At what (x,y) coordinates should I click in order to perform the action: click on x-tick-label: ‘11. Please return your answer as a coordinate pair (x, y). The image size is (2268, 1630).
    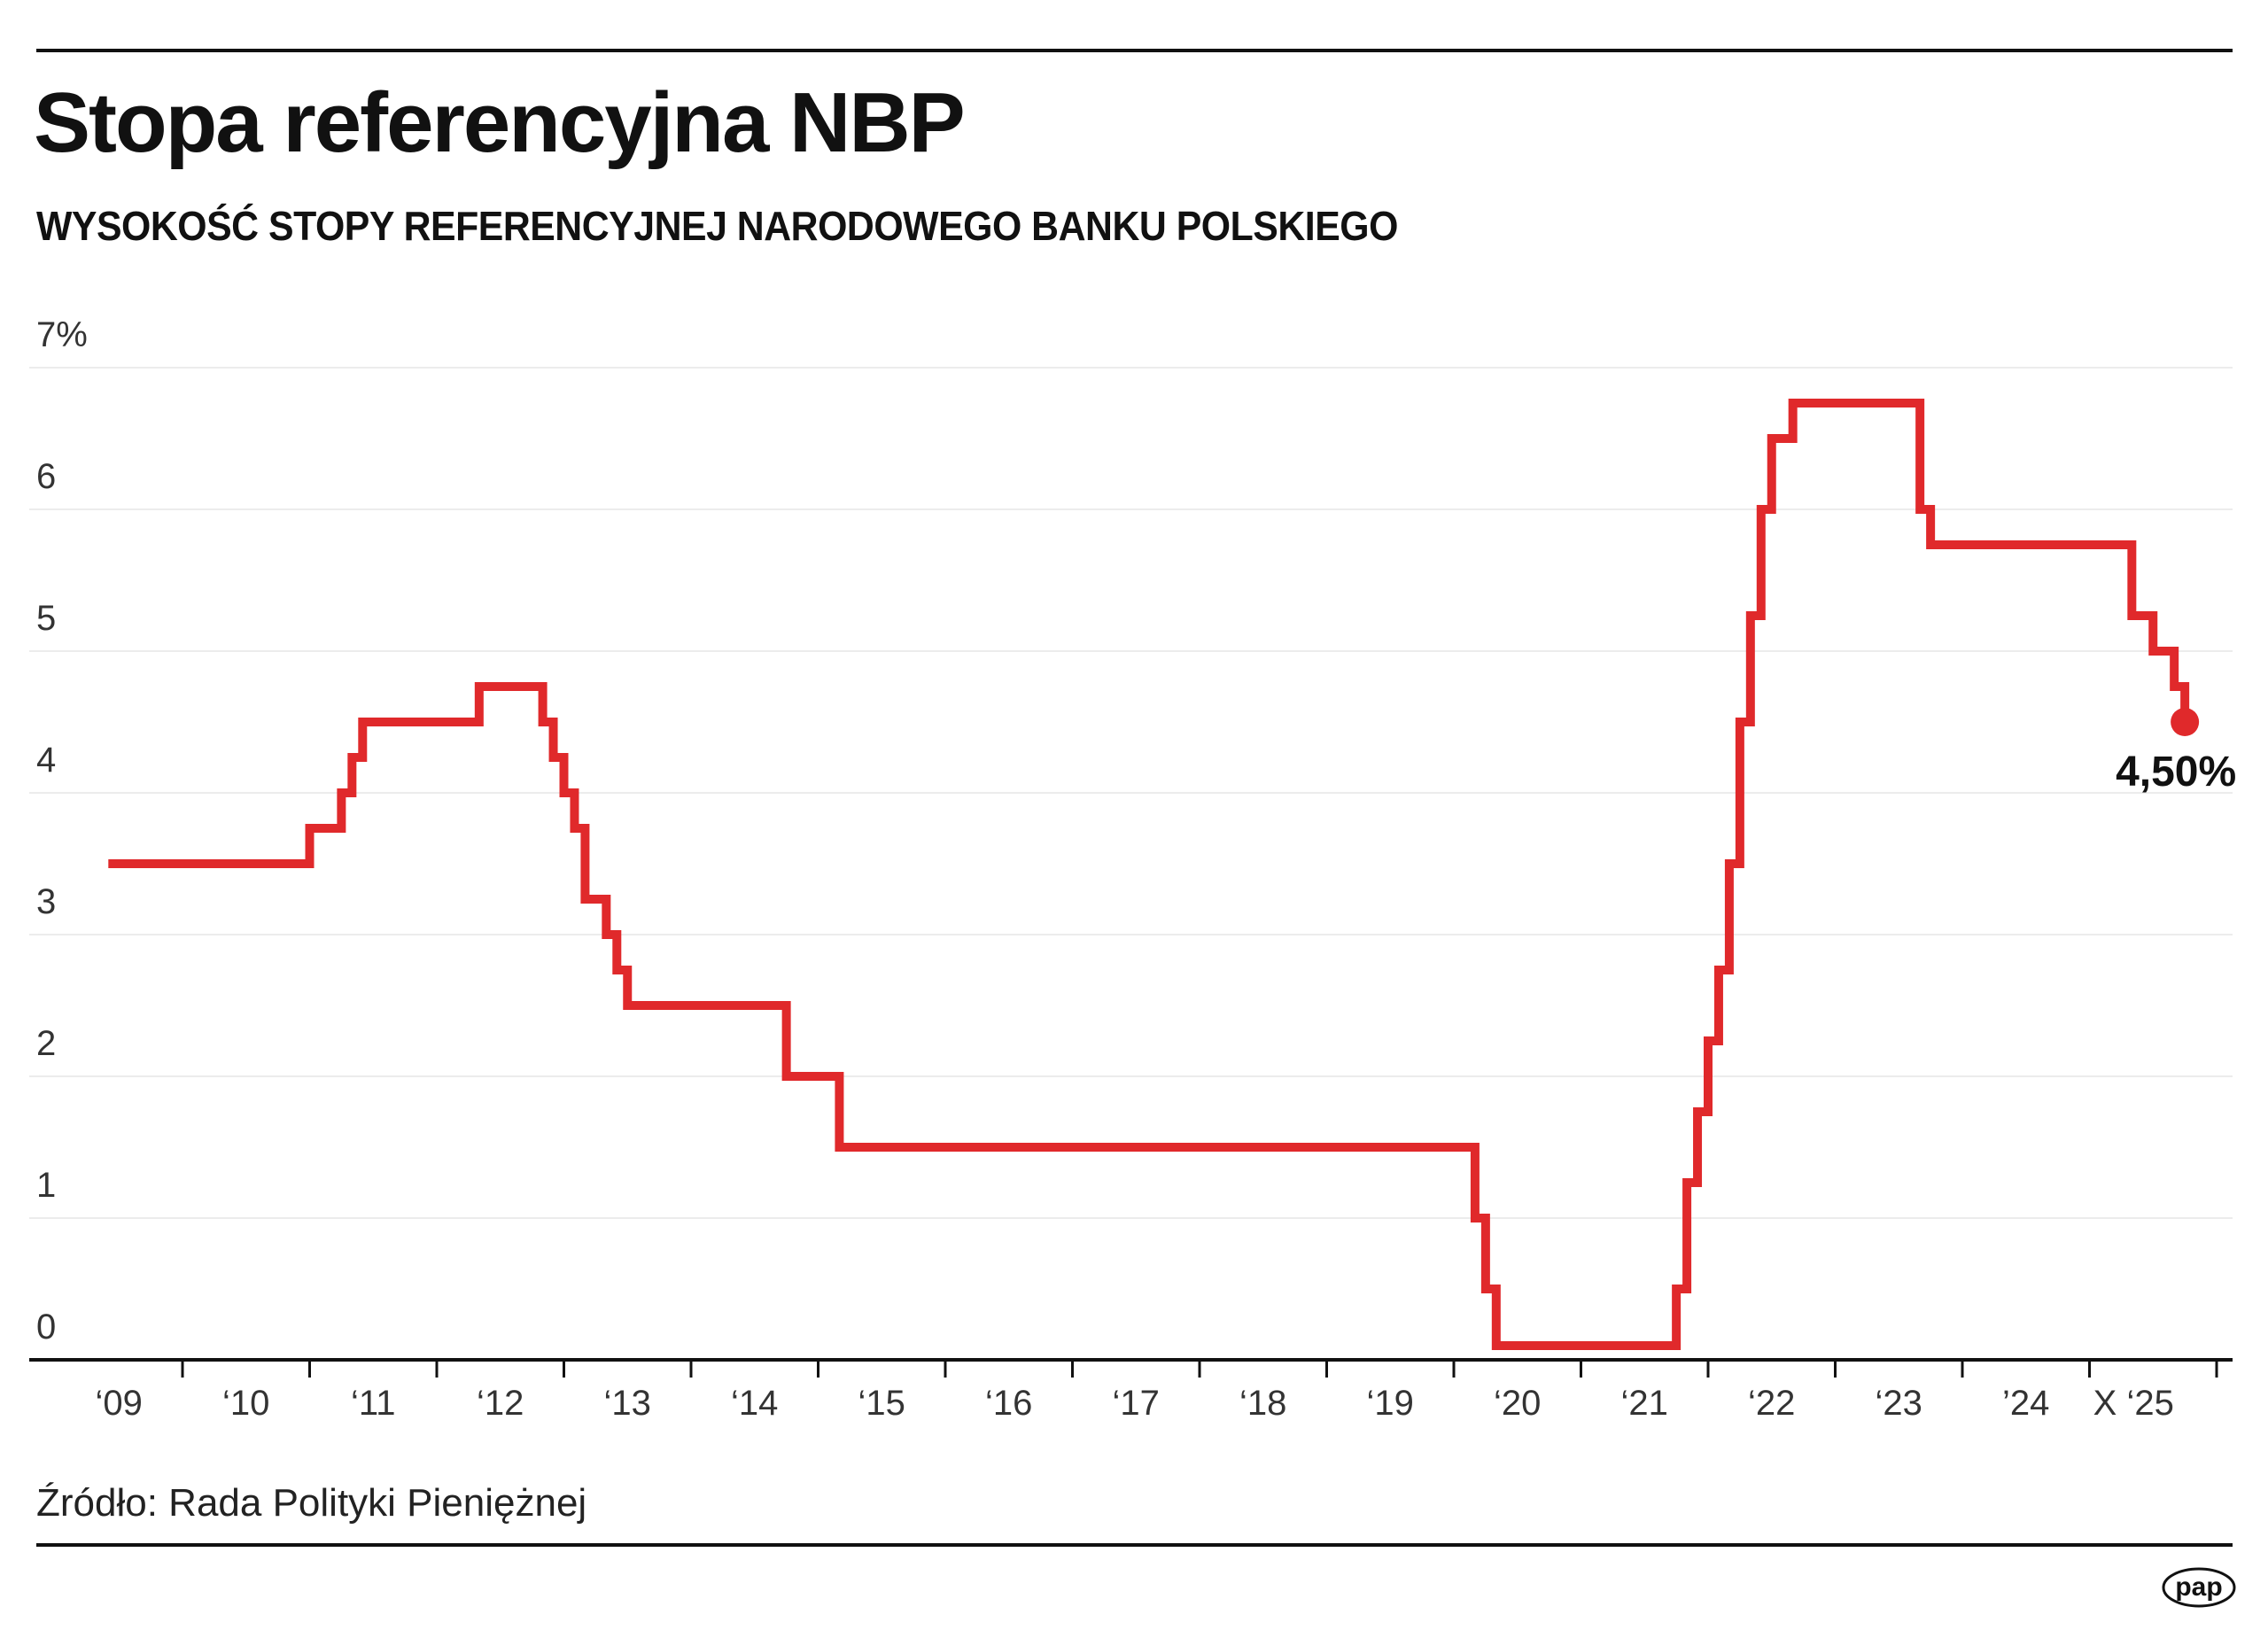
    Looking at the image, I should click on (373, 1403).